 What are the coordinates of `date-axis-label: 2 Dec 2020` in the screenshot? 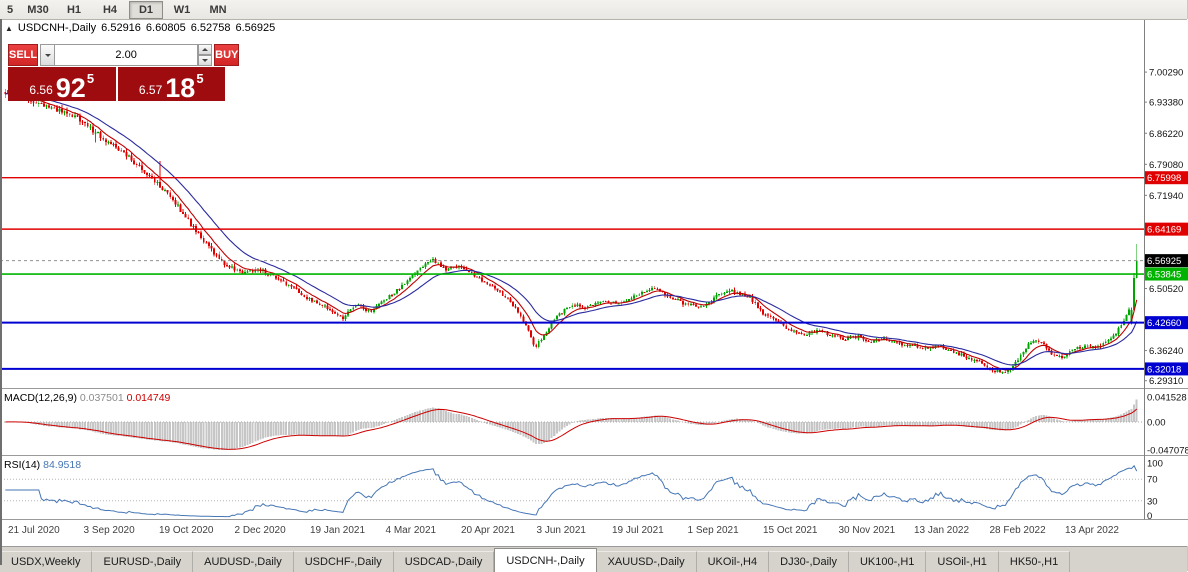 It's located at (261, 530).